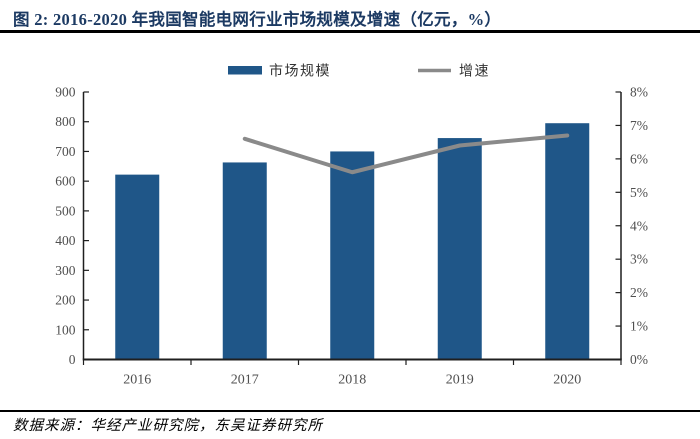  What do you see at coordinates (567, 241) in the screenshot?
I see `bar-2020` at bounding box center [567, 241].